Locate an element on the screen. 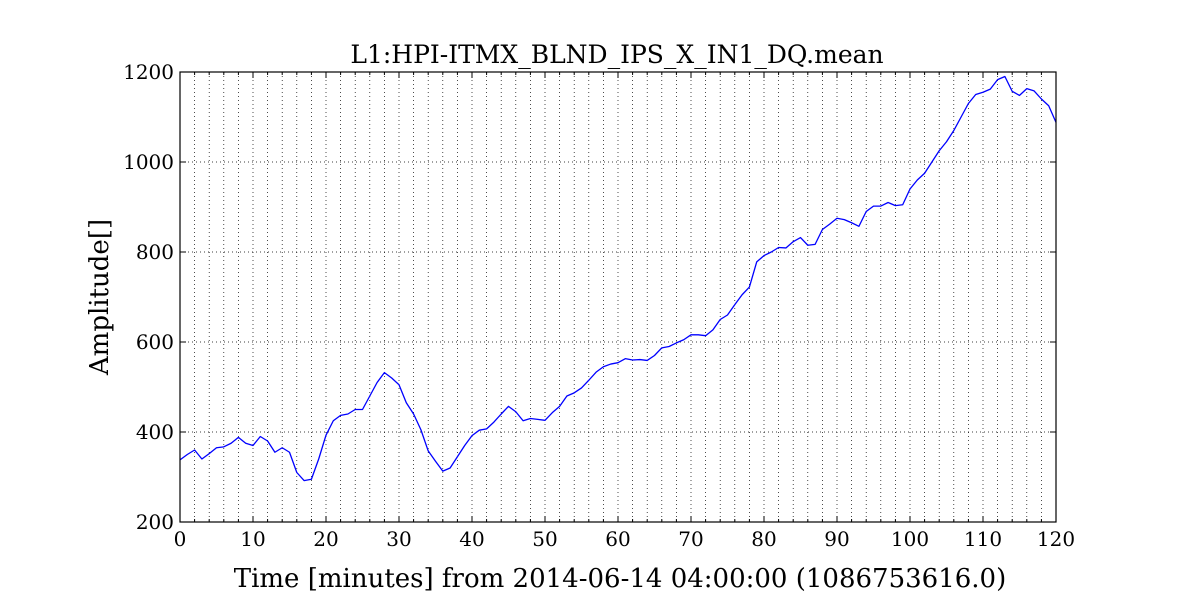 The height and width of the screenshot is (600, 1200). y-tick-label: 200 is located at coordinates (155, 522).